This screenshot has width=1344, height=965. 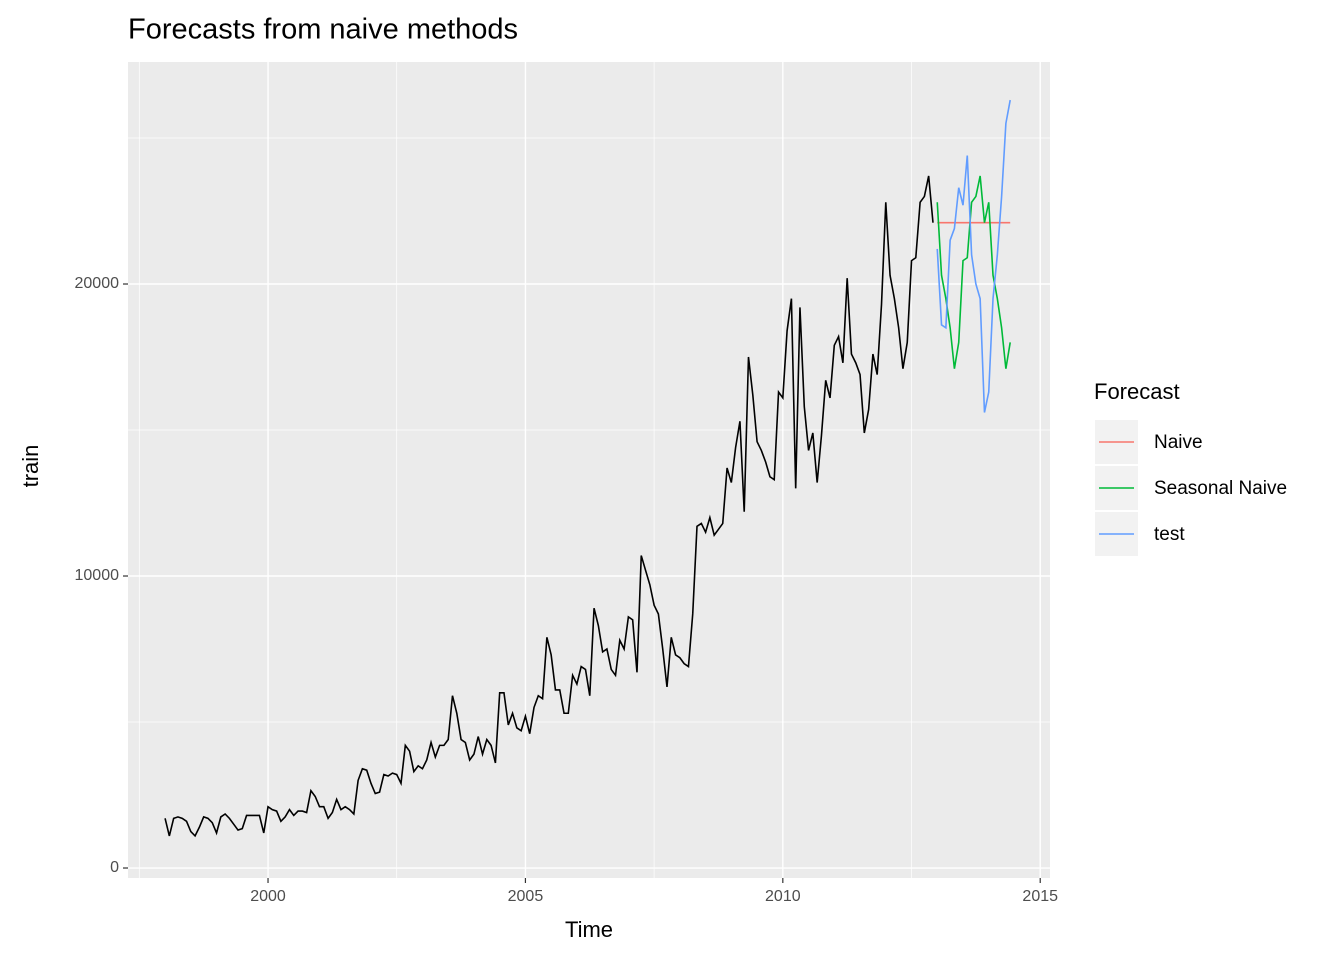 What do you see at coordinates (30, 466) in the screenshot?
I see `y-axis-title: train` at bounding box center [30, 466].